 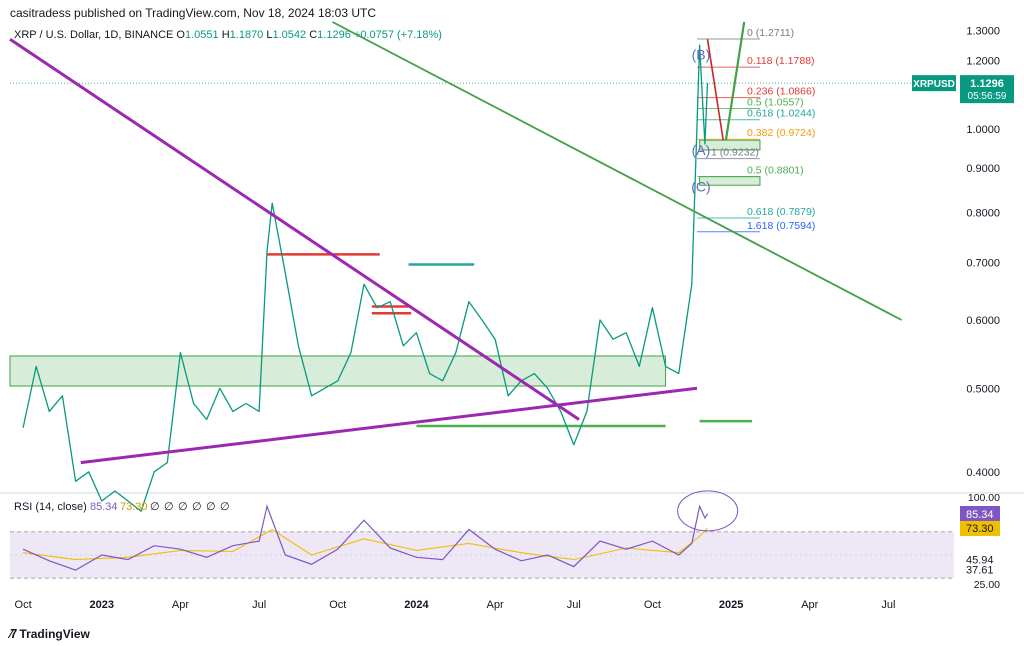 I want to click on high-value: 1.1870, so click(x=246, y=35).